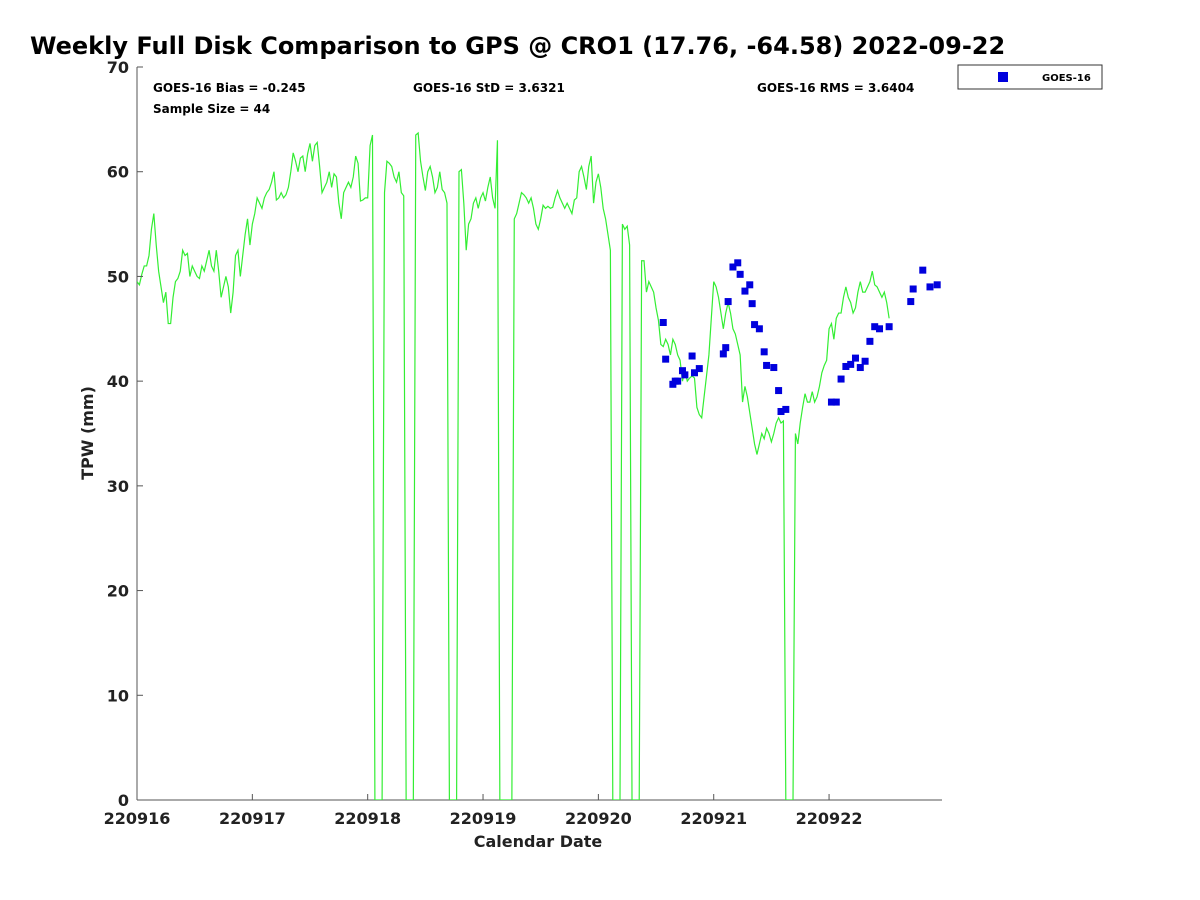 The height and width of the screenshot is (900, 1200). What do you see at coordinates (367, 818) in the screenshot?
I see `x-tick-label: 220918` at bounding box center [367, 818].